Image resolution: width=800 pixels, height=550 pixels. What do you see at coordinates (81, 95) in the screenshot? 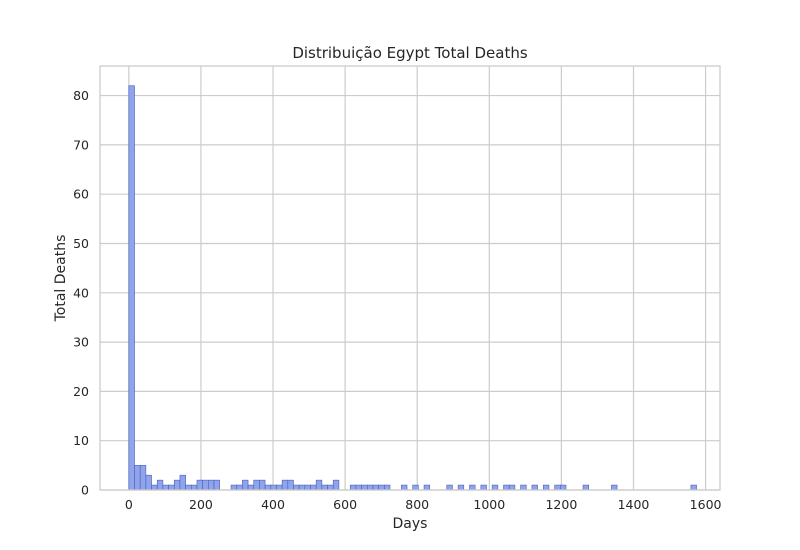
I see `y-tick-label: 80` at bounding box center [81, 95].